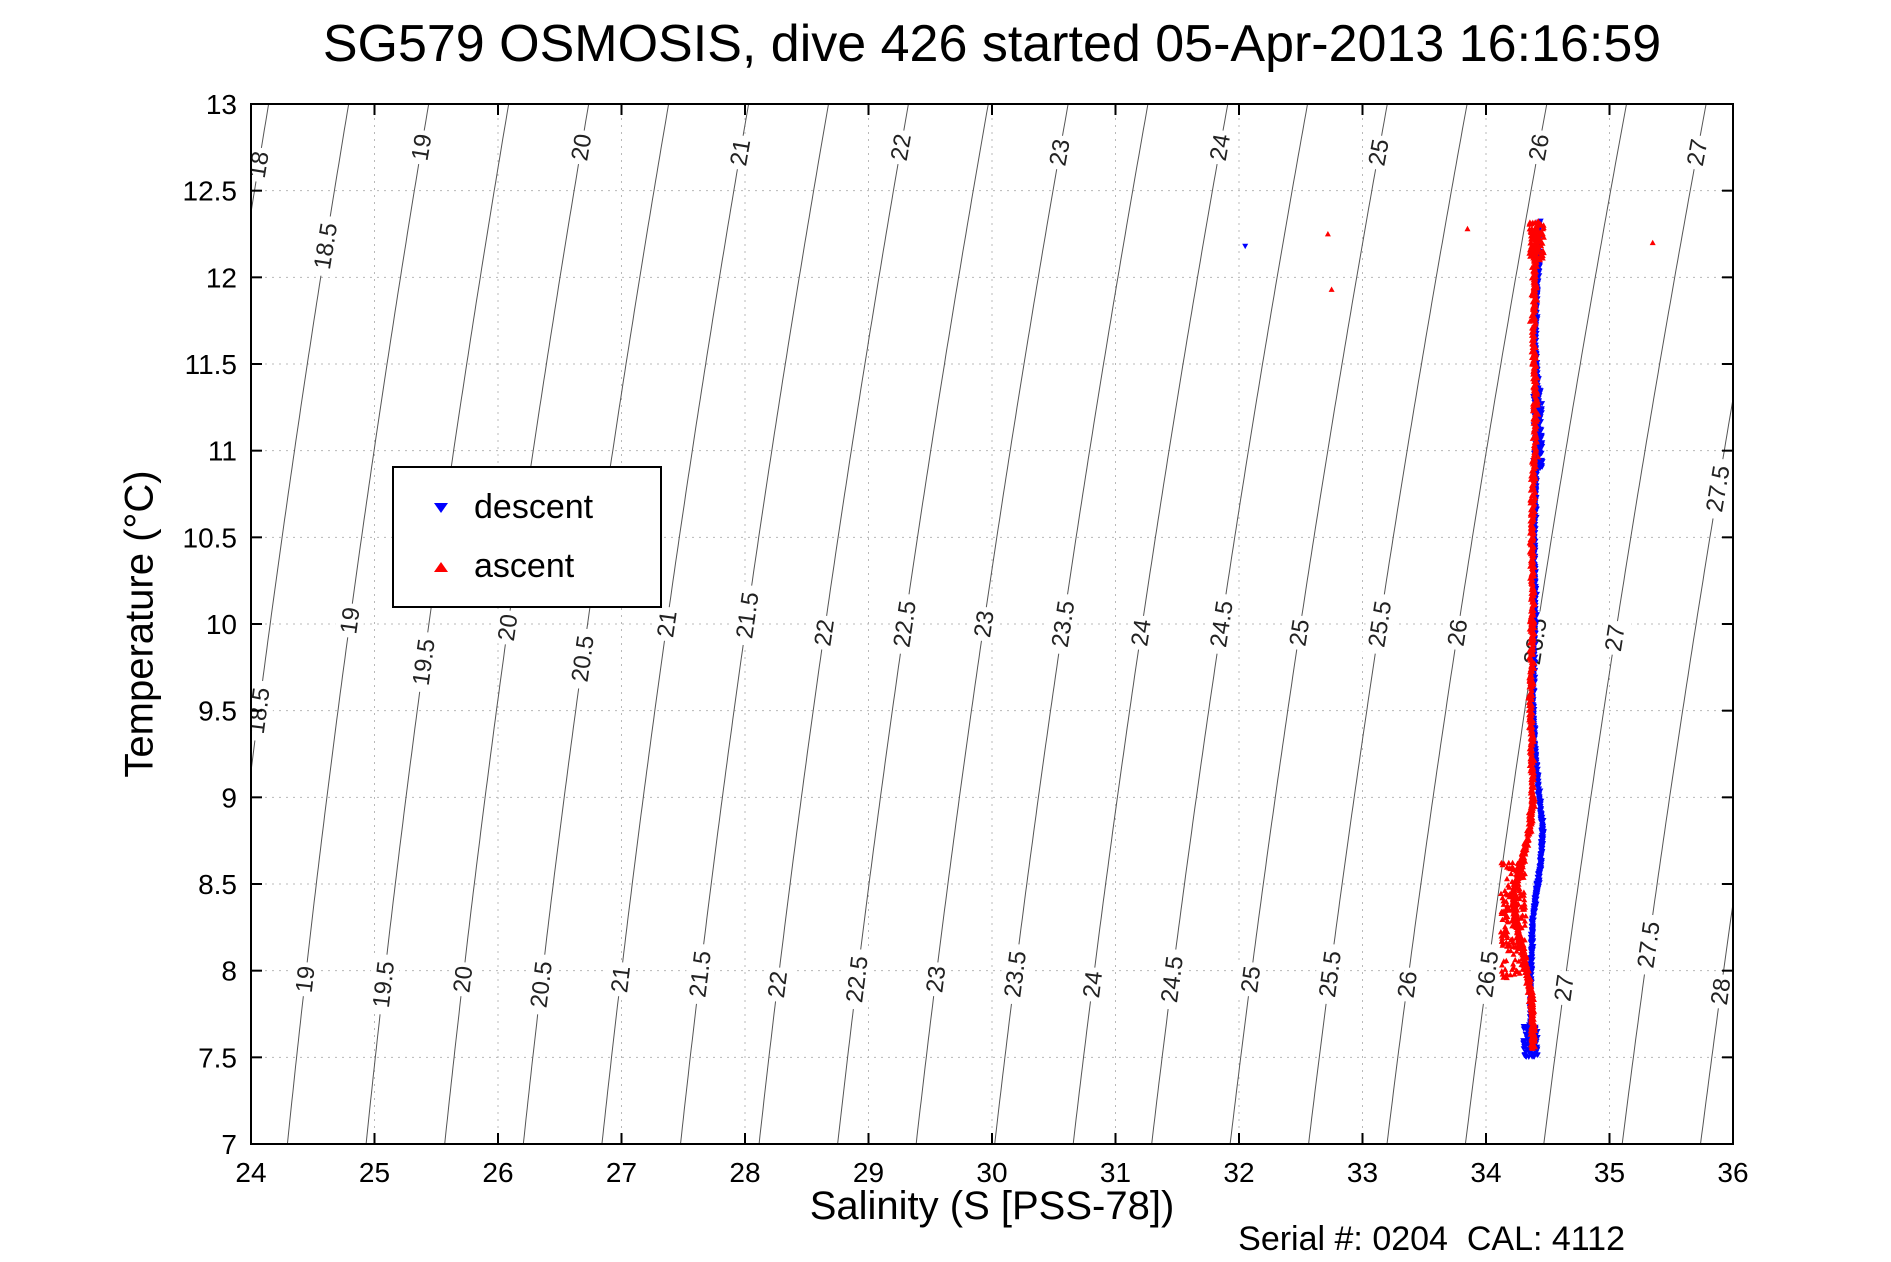 Image resolution: width=1891 pixels, height=1262 pixels. I want to click on contour-label-24.5: 24.5, so click(1172, 979).